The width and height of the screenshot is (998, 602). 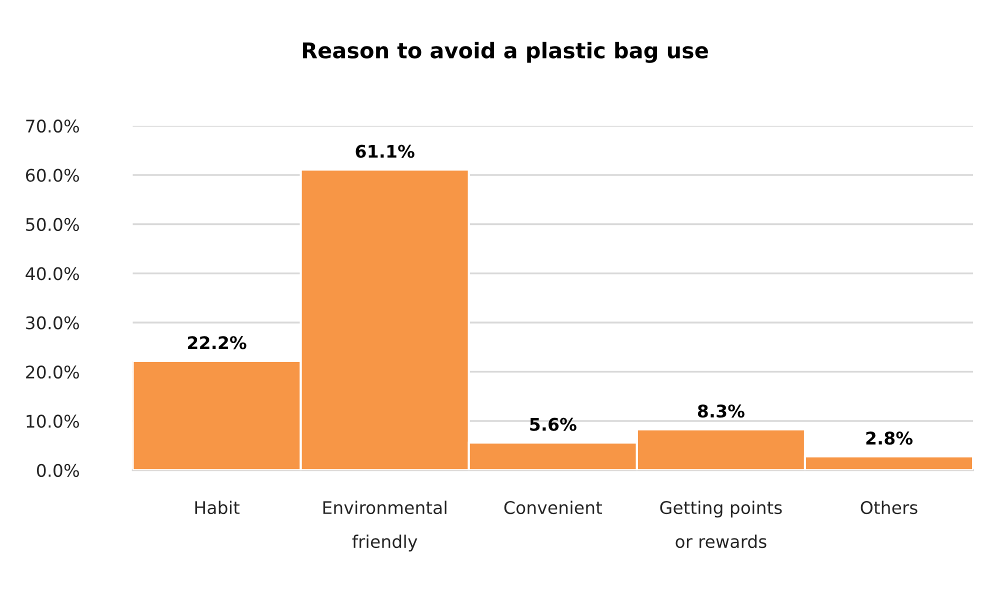 I want to click on y-tick-label: 60.0%, so click(x=52, y=175).